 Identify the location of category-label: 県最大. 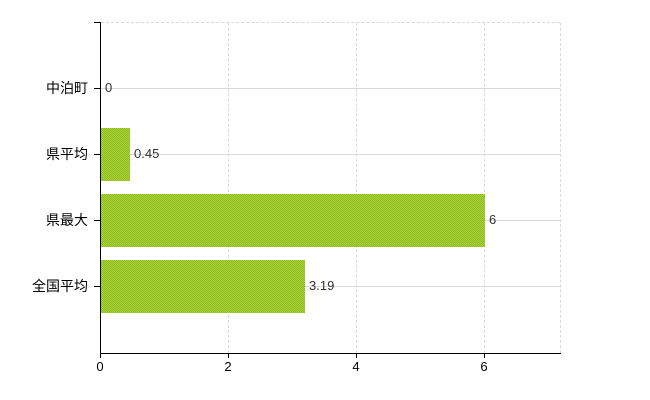
(67, 220).